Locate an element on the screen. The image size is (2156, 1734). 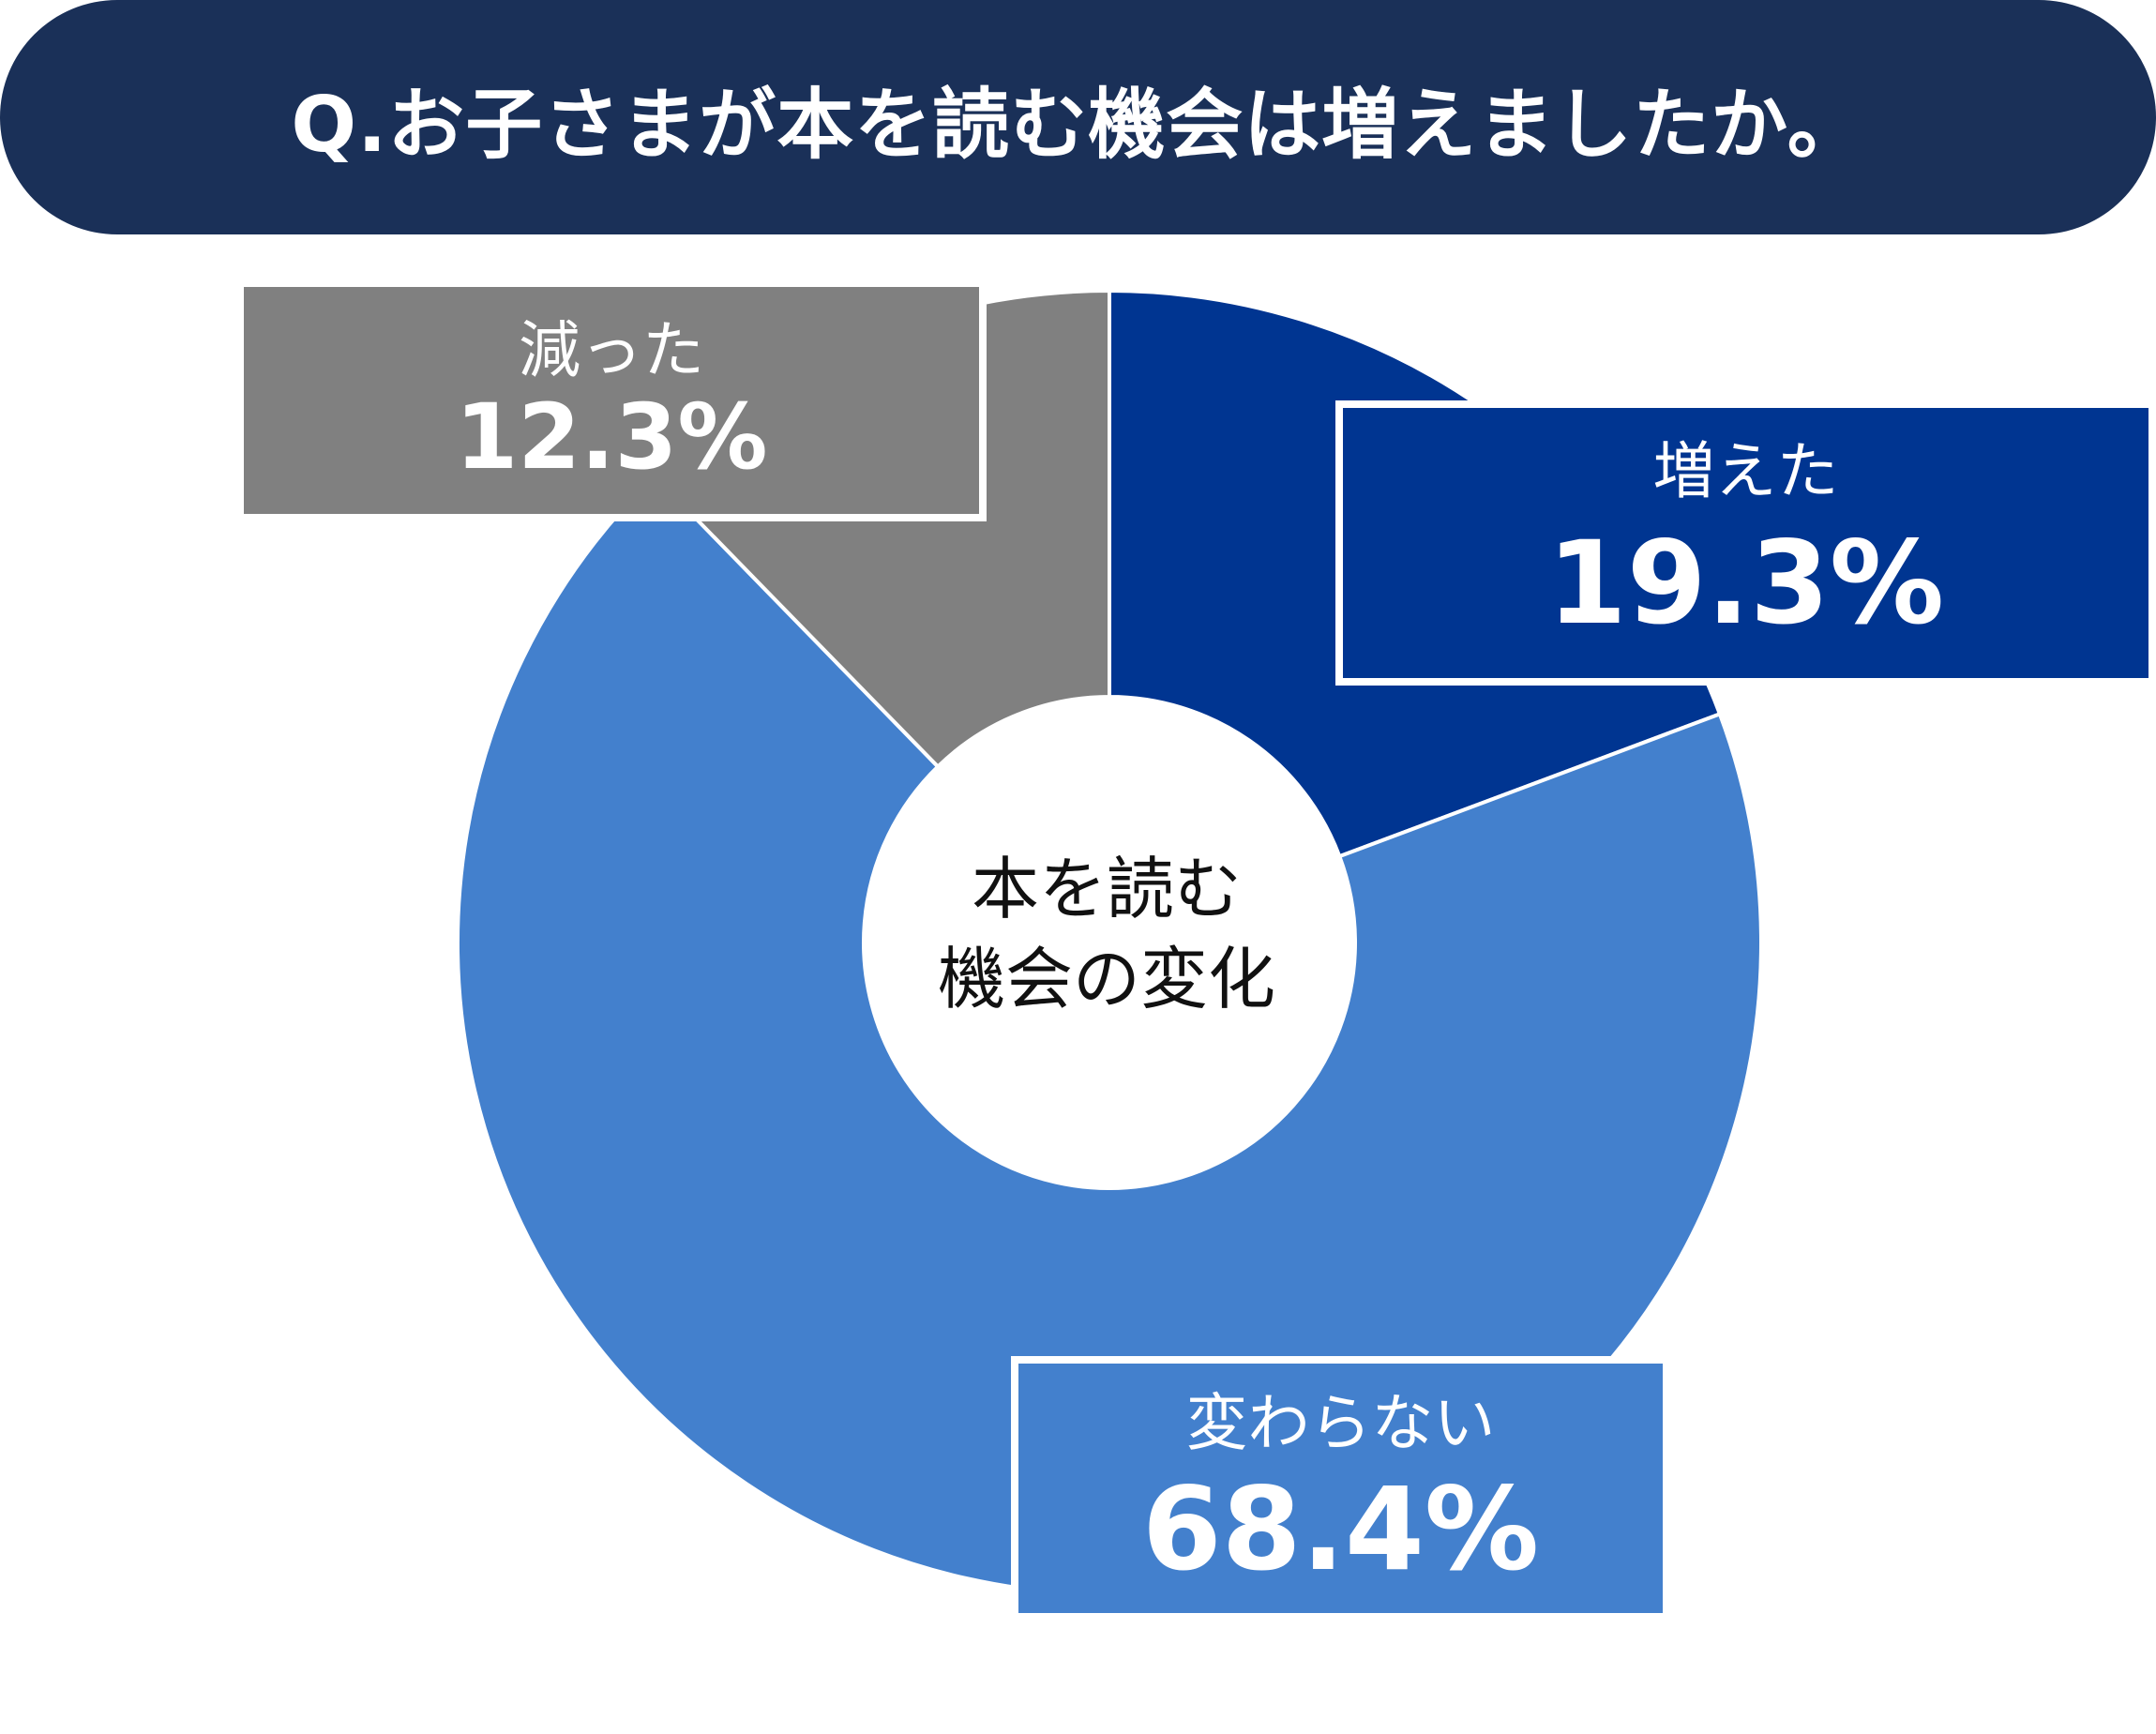
callout-unchanged: 変わらない 68.4% is located at coordinates (1340, 1489).